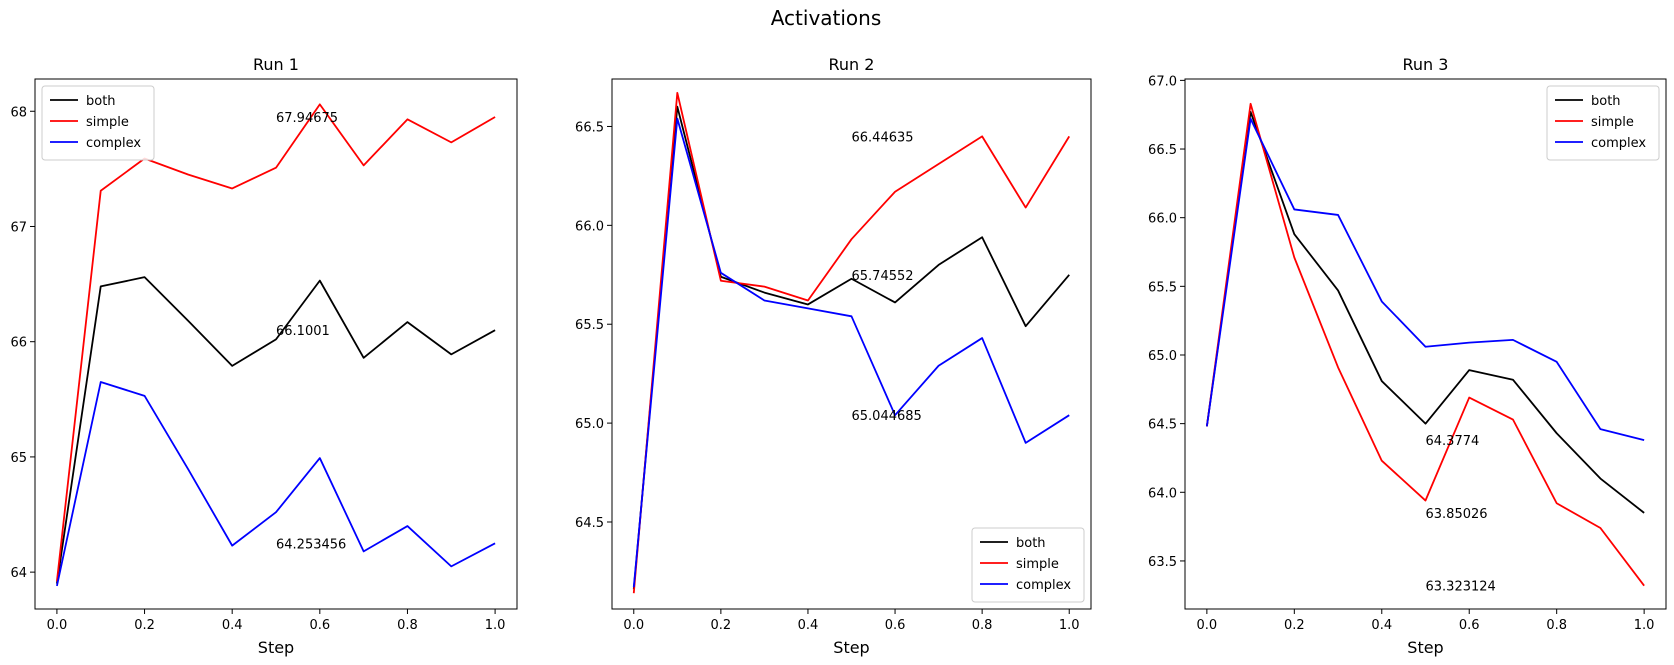 This screenshot has width=1674, height=665. Describe the element at coordinates (18, 458) in the screenshot. I see `y-tick-label: 65` at that location.